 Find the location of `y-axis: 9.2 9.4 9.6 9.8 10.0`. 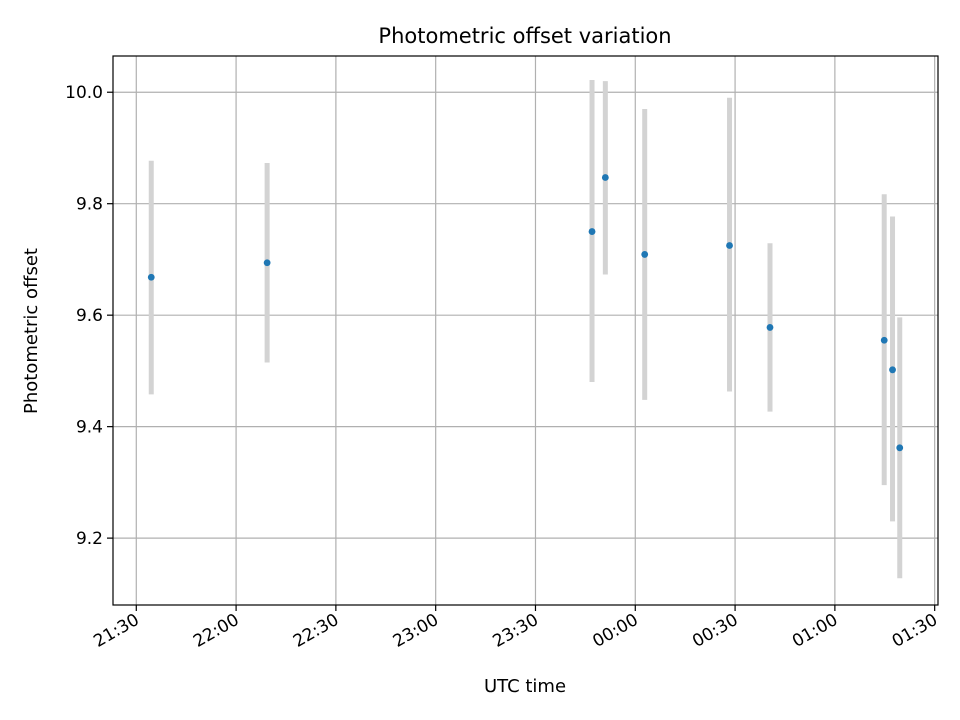

y-axis: 9.2 9.4 9.6 9.8 10.0 is located at coordinates (89, 316).